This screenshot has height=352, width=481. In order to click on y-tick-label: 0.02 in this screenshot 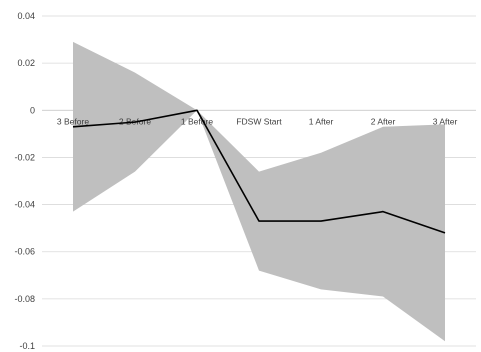, I will do `click(26, 63)`.